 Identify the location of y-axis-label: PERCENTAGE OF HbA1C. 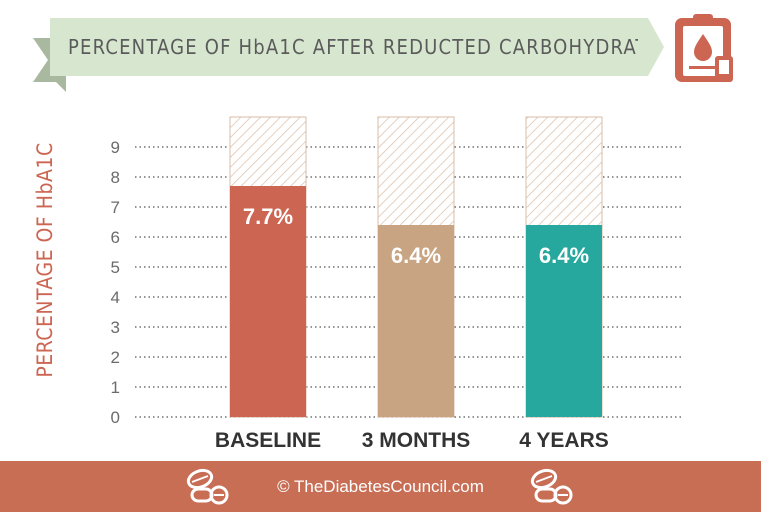
(45, 260).